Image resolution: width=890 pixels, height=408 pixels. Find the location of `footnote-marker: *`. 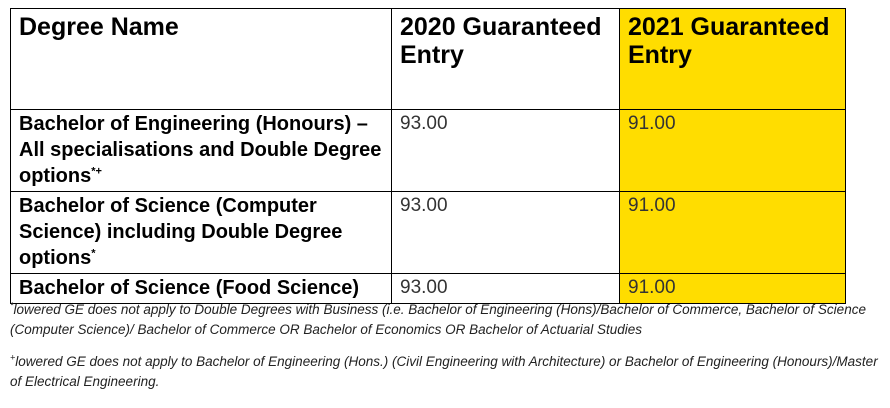

footnote-marker: * is located at coordinates (93, 253).